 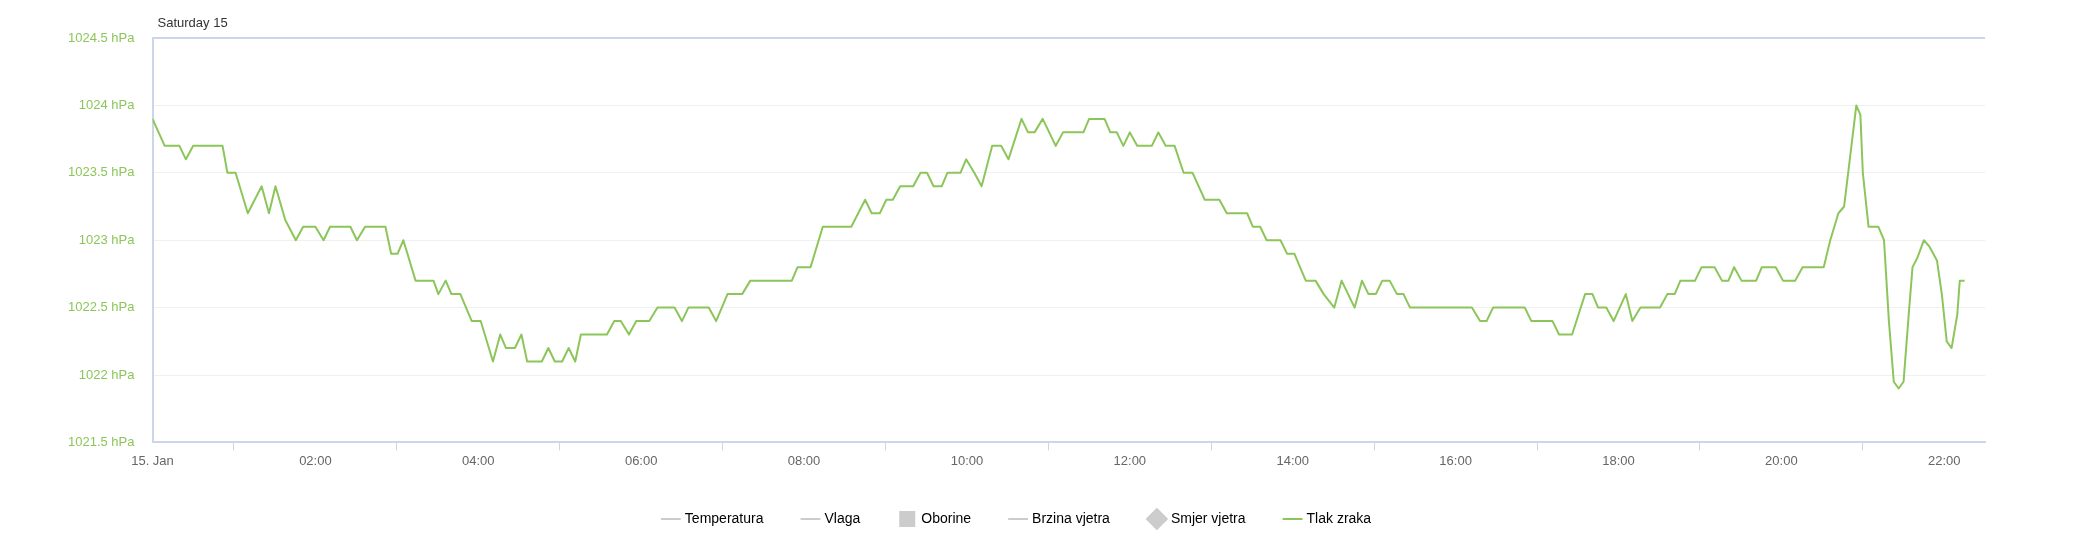 I want to click on x-tick-label: 06:00, so click(x=641, y=460).